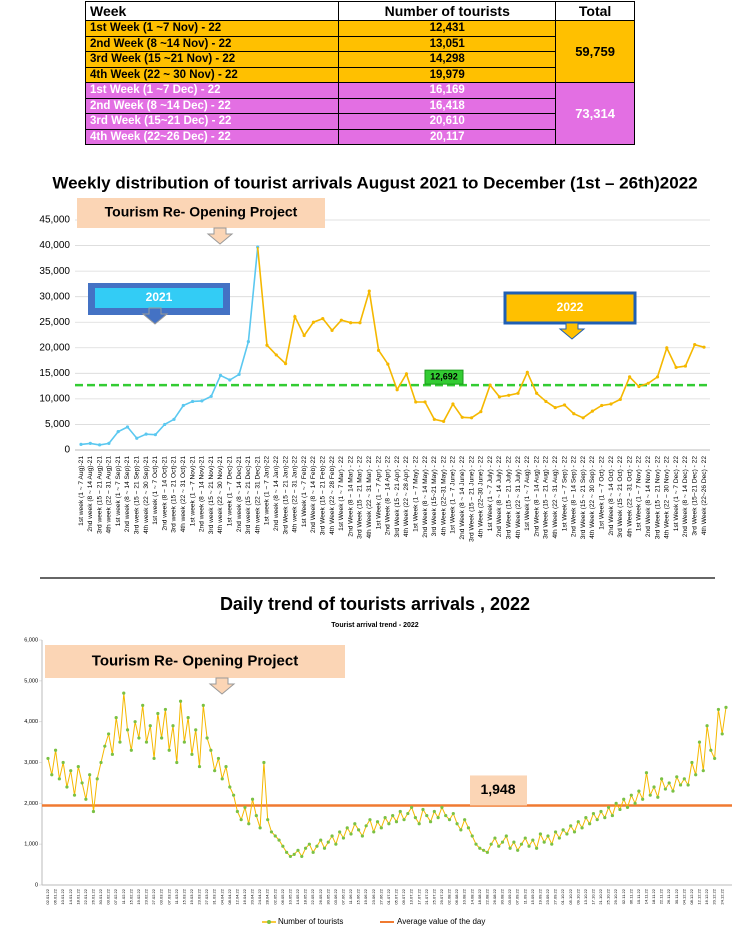 The height and width of the screenshot is (944, 750). I want to click on x-tick-label: 05.10.22, so click(570, 896).